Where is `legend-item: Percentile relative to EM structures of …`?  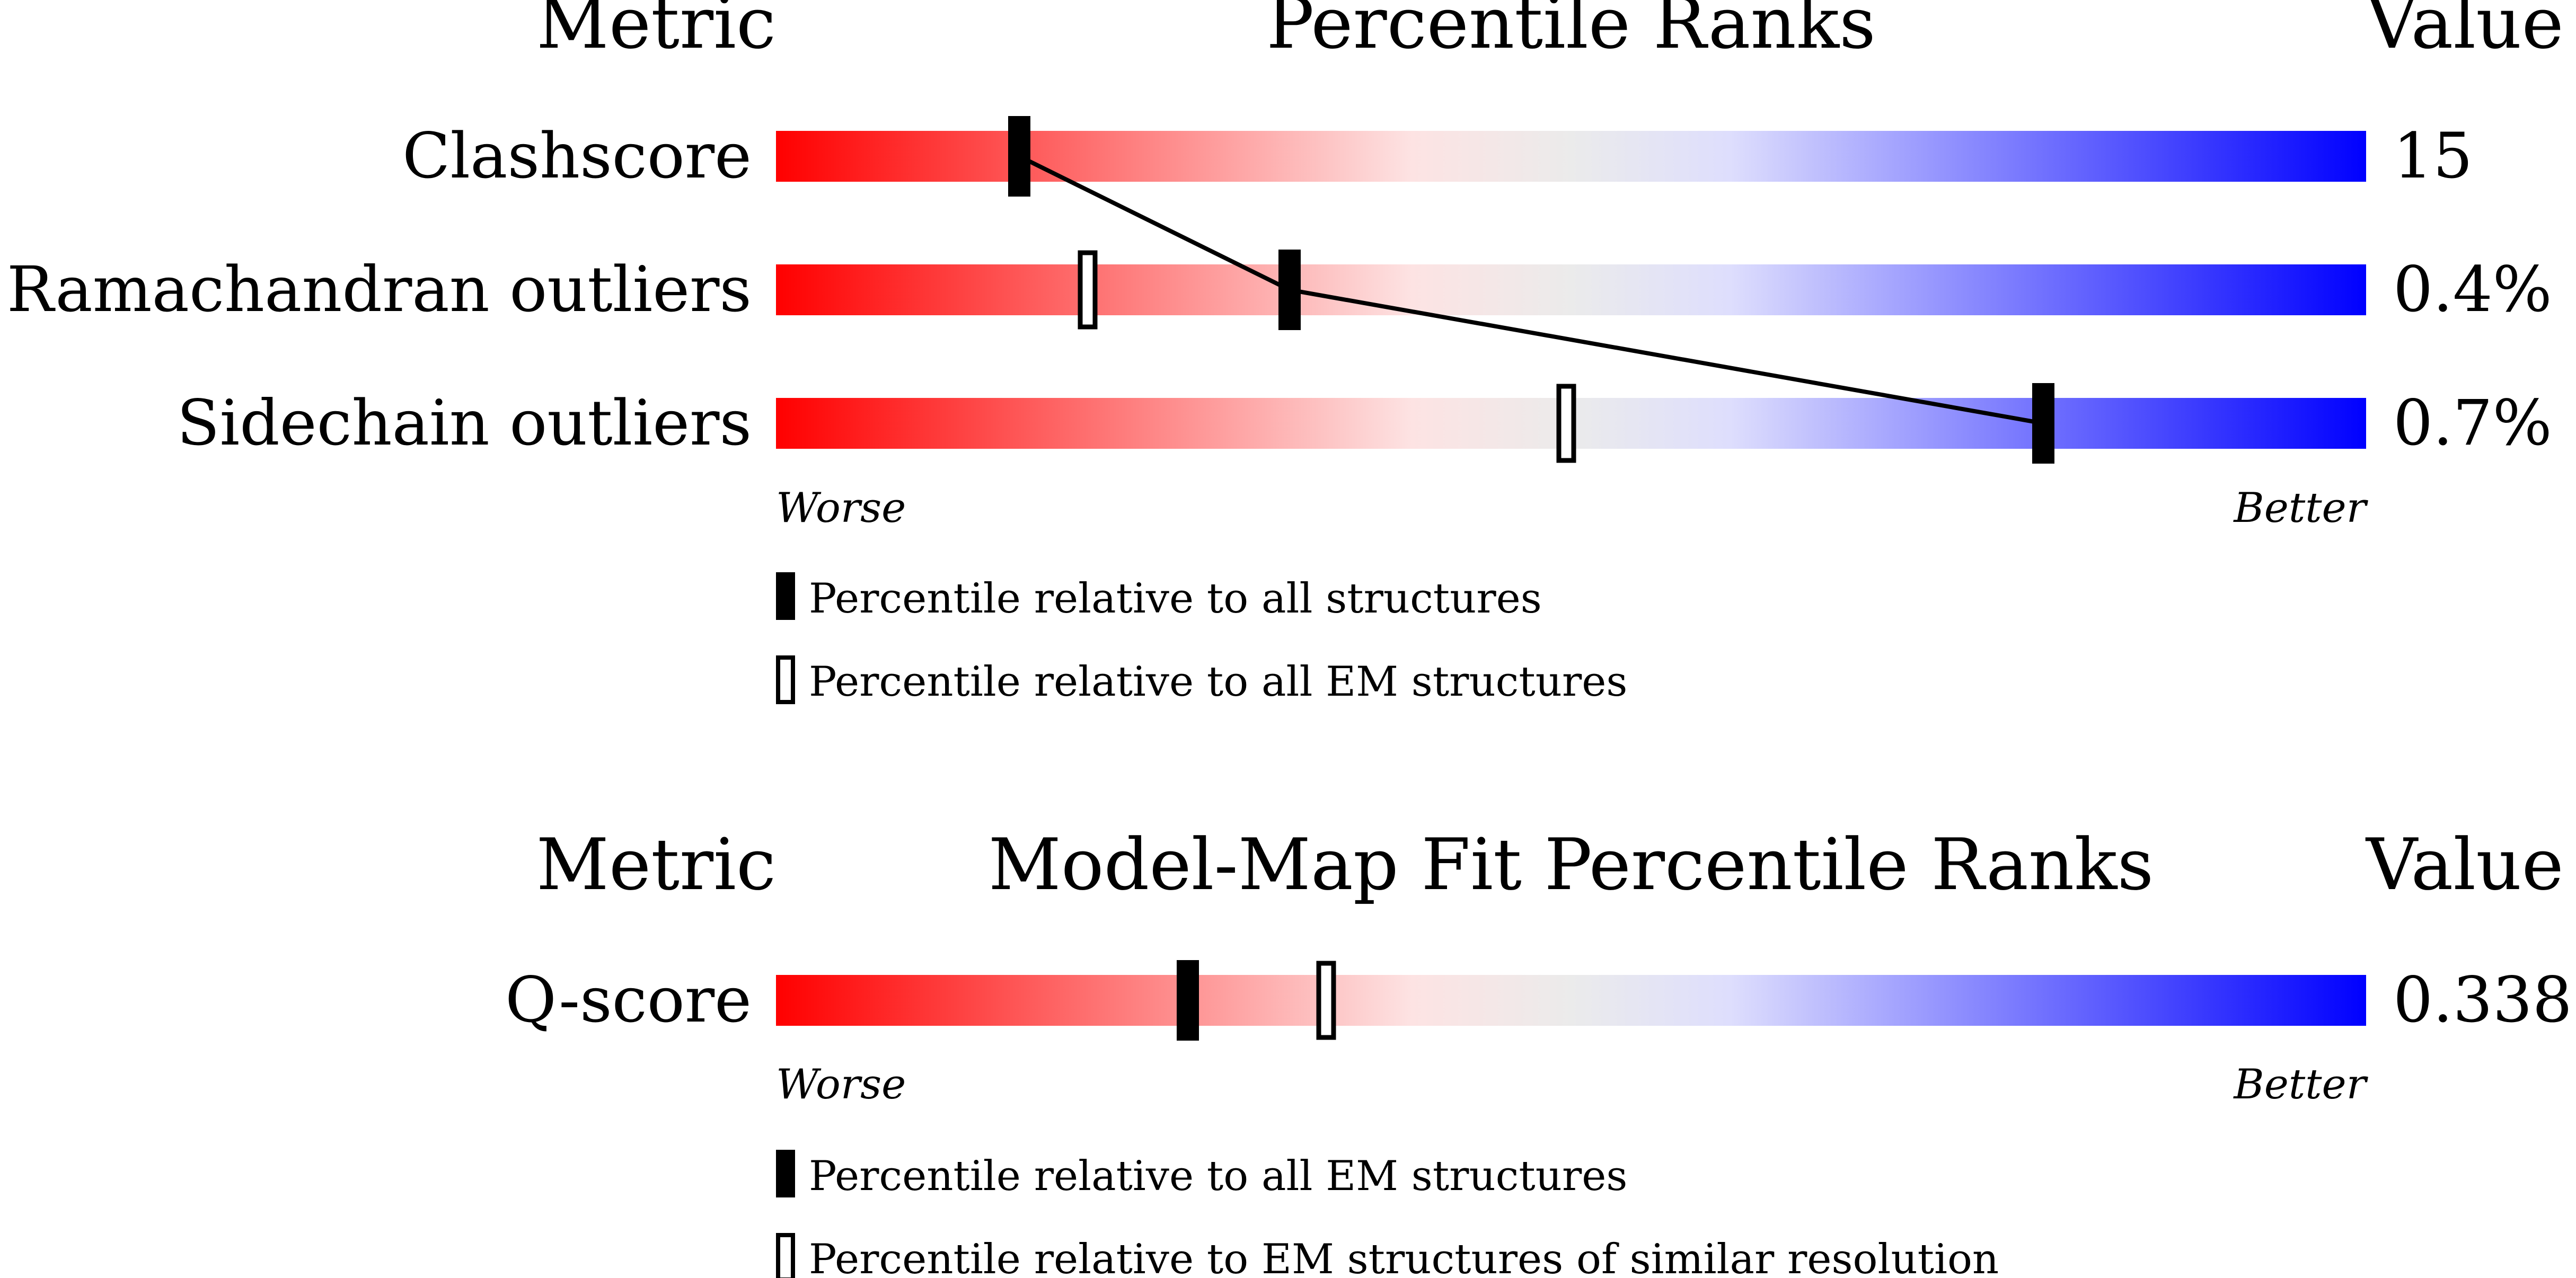 legend-item: Percentile relative to EM structures of … is located at coordinates (1387, 1255).